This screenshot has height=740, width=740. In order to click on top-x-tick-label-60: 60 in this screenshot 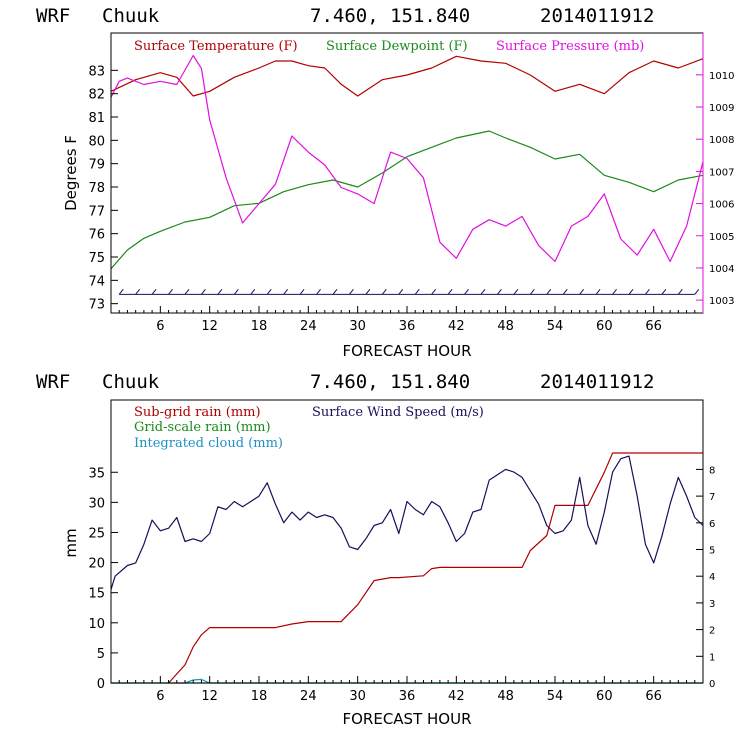, I will do `click(604, 326)`.